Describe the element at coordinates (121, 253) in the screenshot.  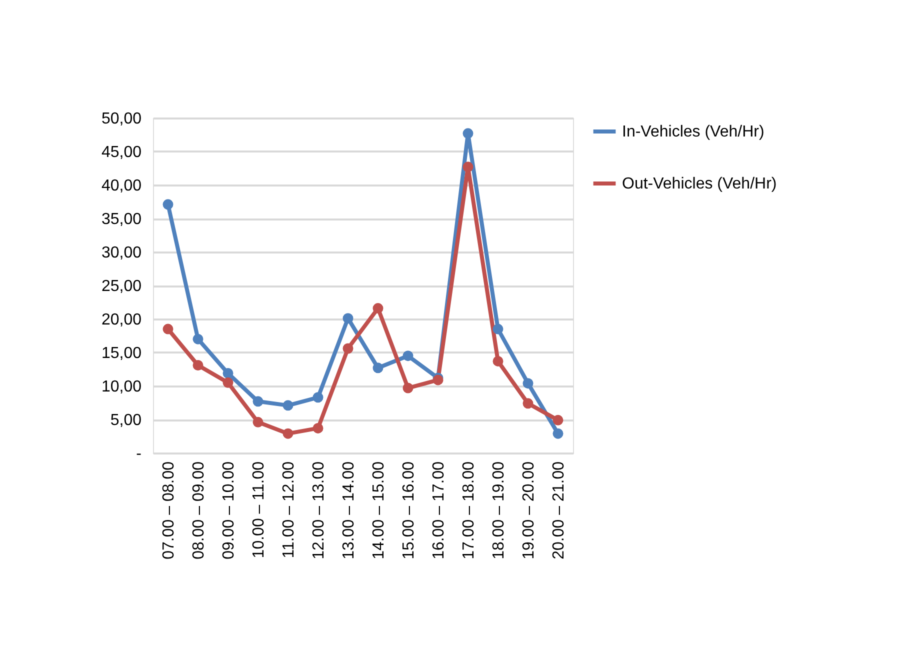
I see `y-tick-label: 30,00` at that location.